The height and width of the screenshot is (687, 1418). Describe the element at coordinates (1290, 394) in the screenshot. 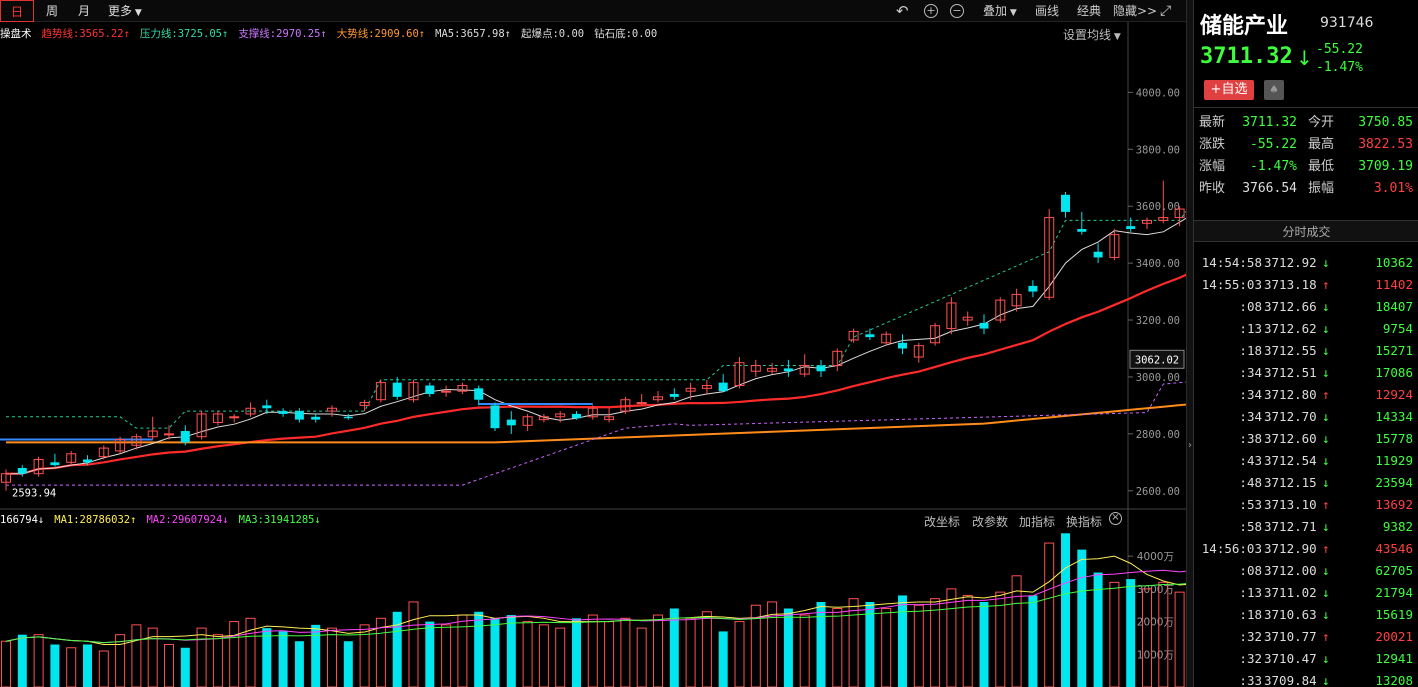

I see `trade-price: 3712.80` at that location.